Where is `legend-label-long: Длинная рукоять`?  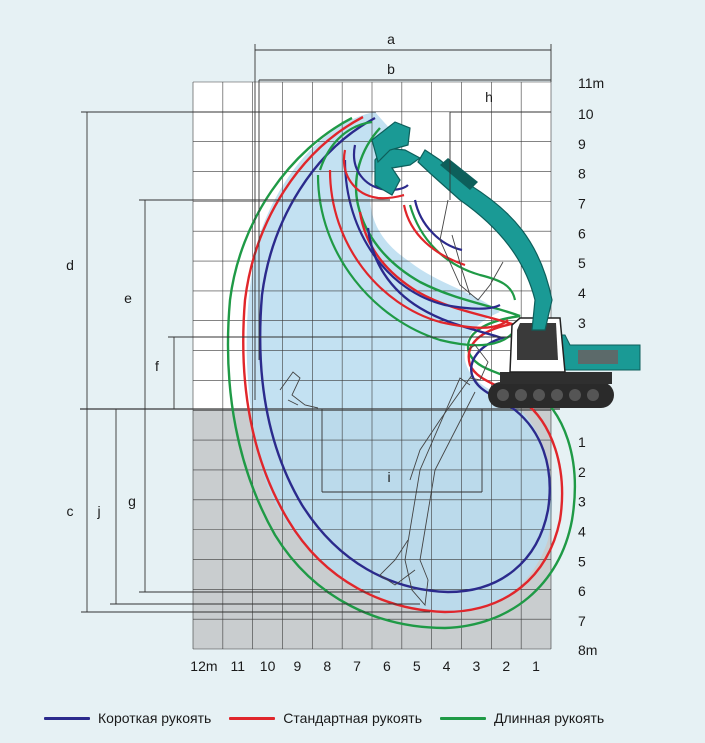 legend-label-long: Длинная рукоять is located at coordinates (549, 718).